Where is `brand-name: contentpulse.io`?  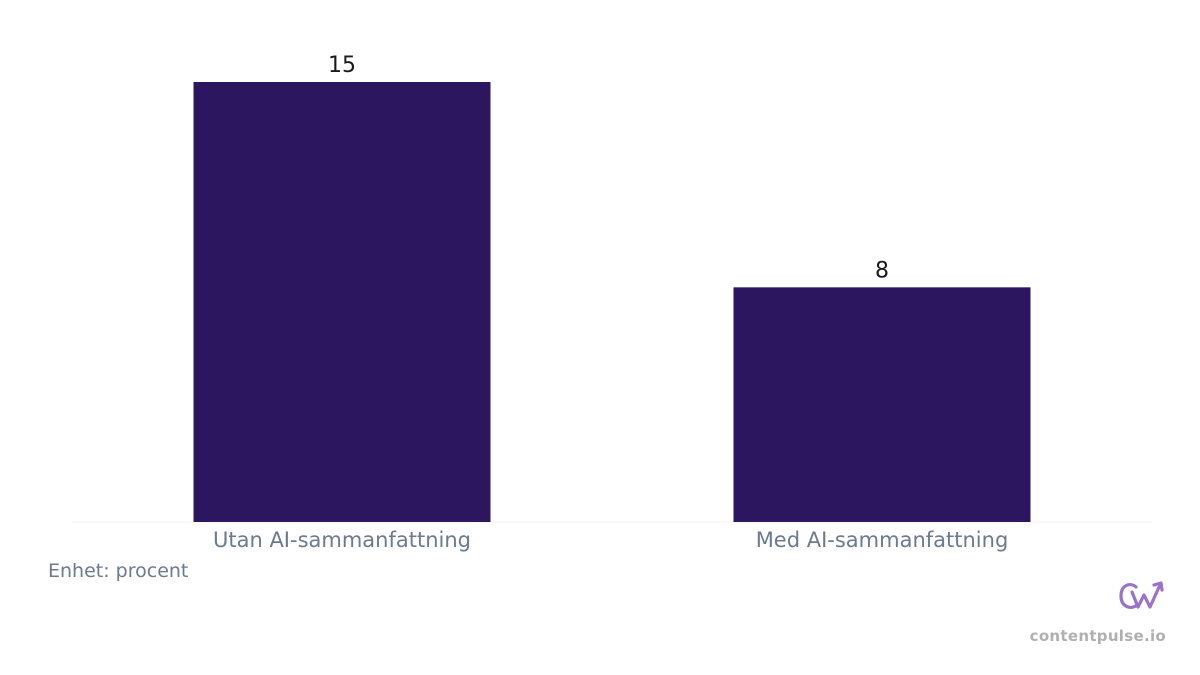
brand-name: contentpulse.io is located at coordinates (1097, 636).